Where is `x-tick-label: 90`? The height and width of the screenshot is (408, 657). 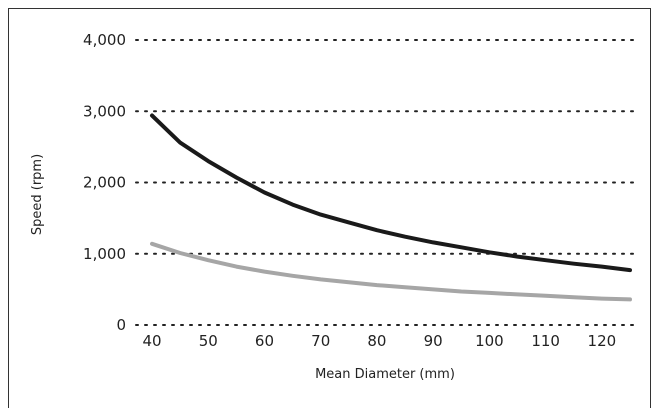 x-tick-label: 90 is located at coordinates (433, 341).